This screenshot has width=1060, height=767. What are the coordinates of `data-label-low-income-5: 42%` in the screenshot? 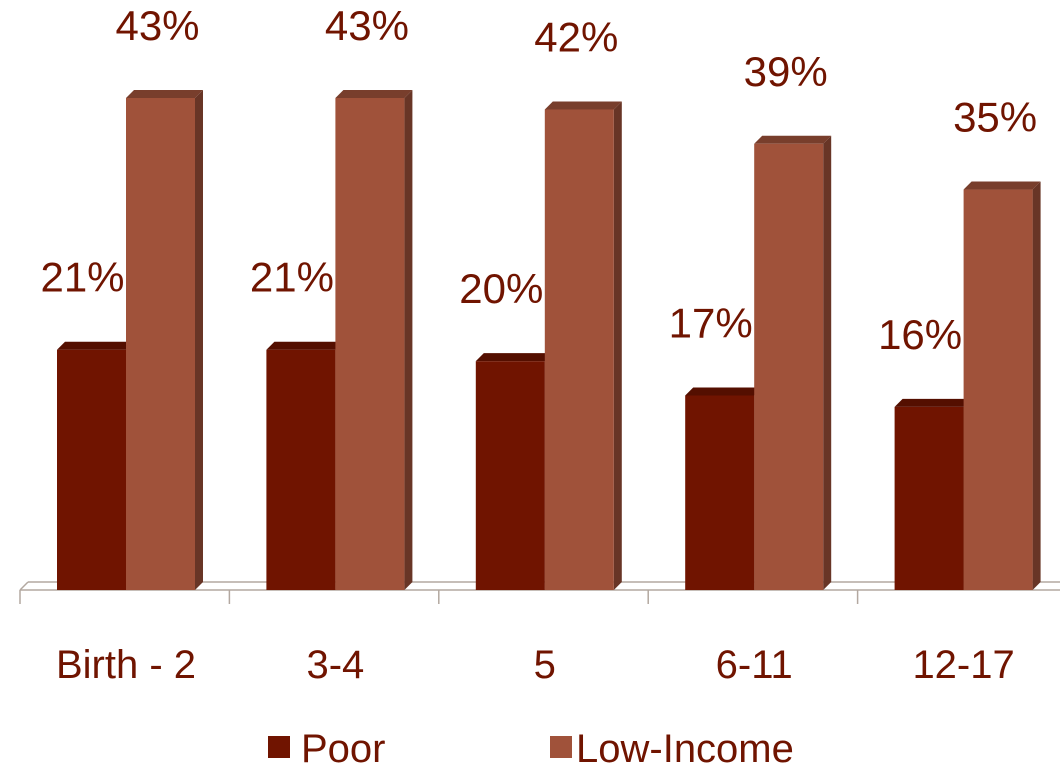 It's located at (576, 36).